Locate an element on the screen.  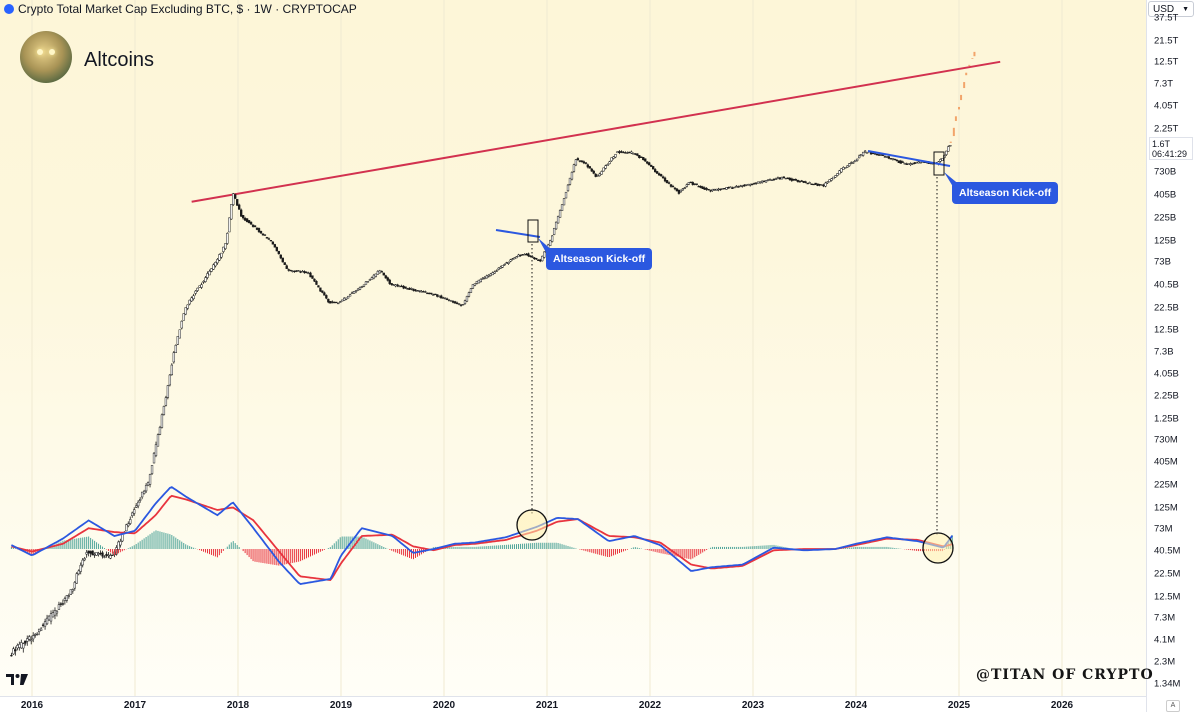
altseason-callout-2024: Altseason Kick-off is located at coordinates (1005, 193).